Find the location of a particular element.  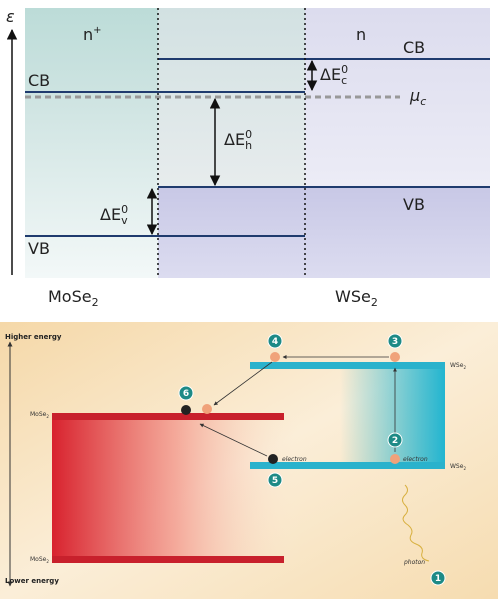

step-number: 3 is located at coordinates (395, 342).